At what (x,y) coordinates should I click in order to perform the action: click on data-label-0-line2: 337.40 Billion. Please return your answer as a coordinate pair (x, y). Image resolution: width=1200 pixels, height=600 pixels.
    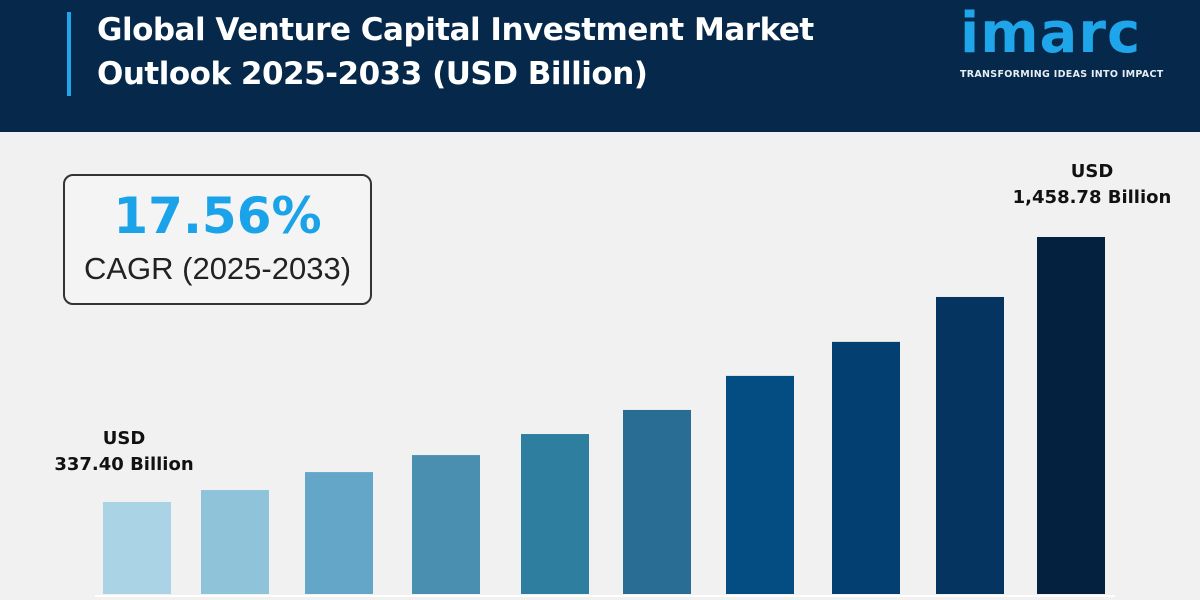
    Looking at the image, I should click on (123, 464).